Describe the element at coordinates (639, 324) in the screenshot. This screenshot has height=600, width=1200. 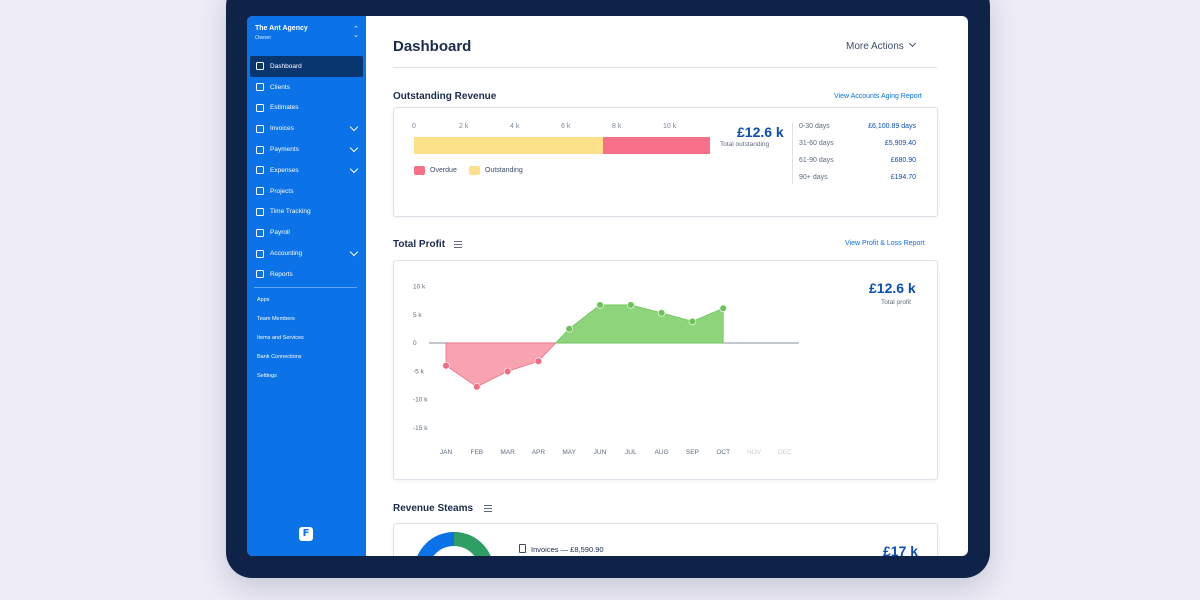
I see `profit-positive-area` at that location.